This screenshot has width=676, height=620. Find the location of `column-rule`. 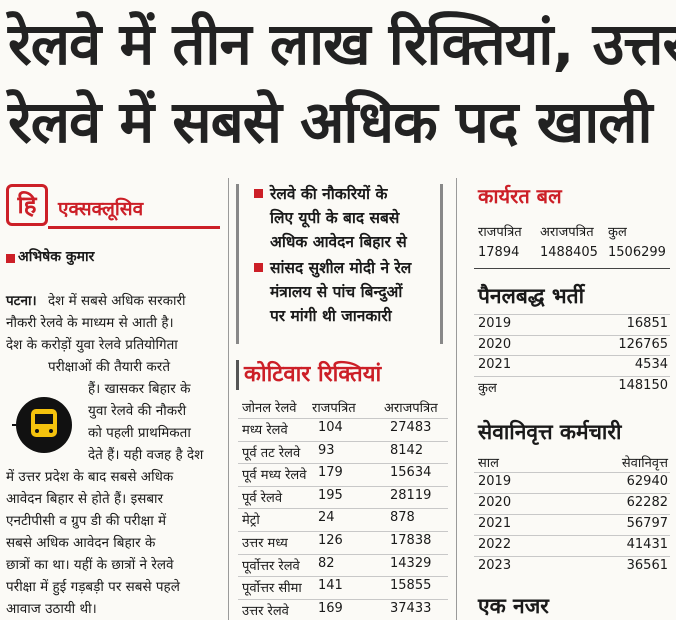

column-rule is located at coordinates (228, 399).